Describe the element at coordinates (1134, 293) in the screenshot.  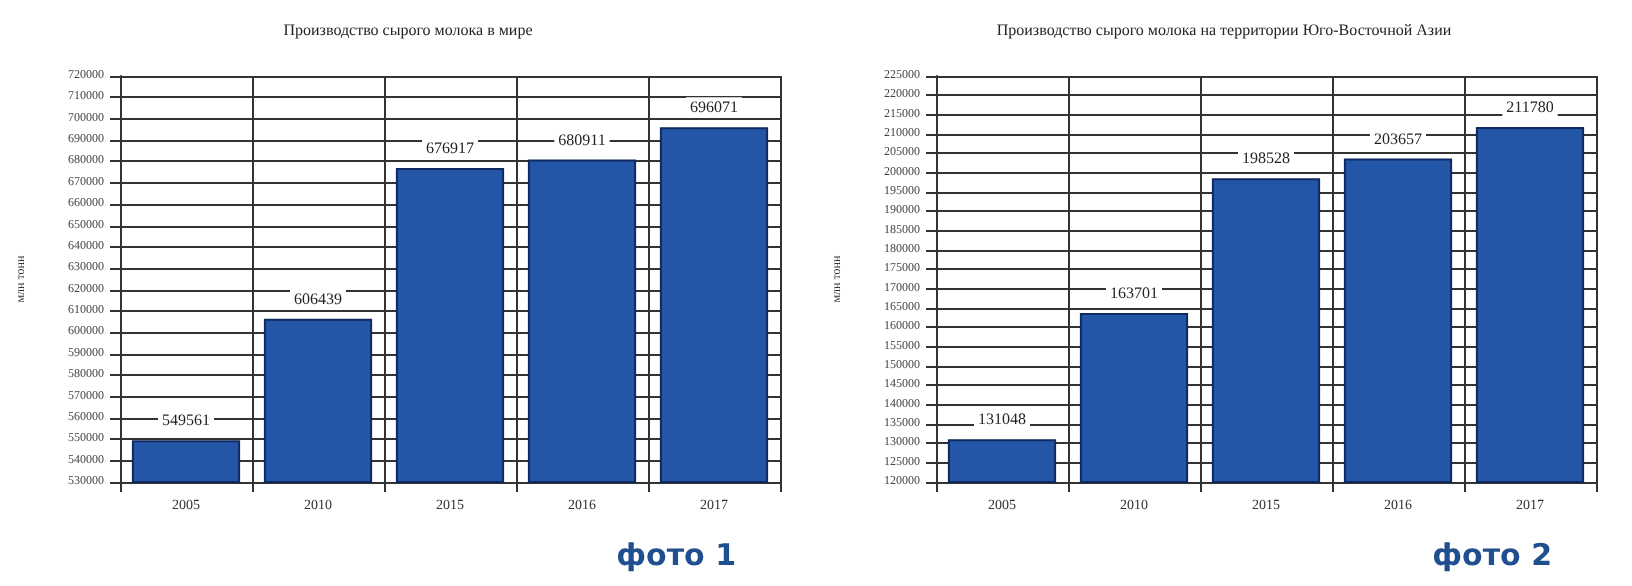
I see `data-label: 163701` at that location.